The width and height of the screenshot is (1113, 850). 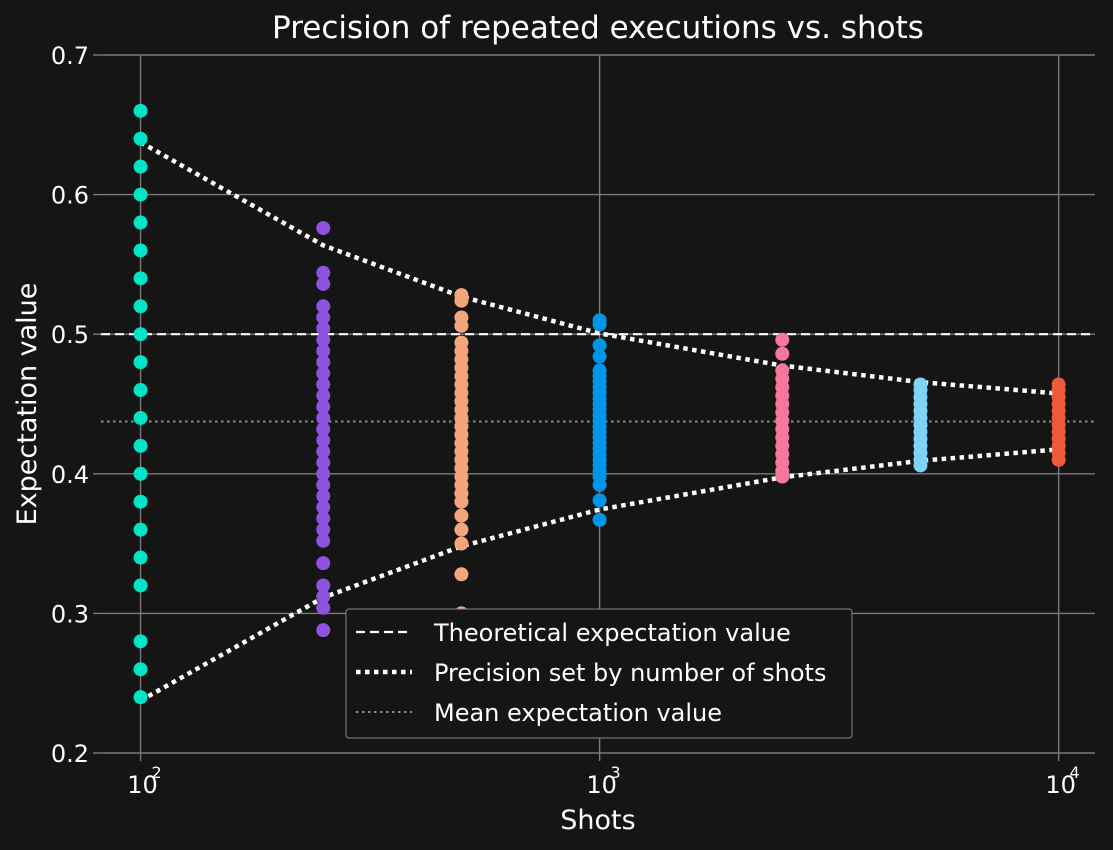 What do you see at coordinates (597, 820) in the screenshot?
I see `x-axis-label: Shots` at bounding box center [597, 820].